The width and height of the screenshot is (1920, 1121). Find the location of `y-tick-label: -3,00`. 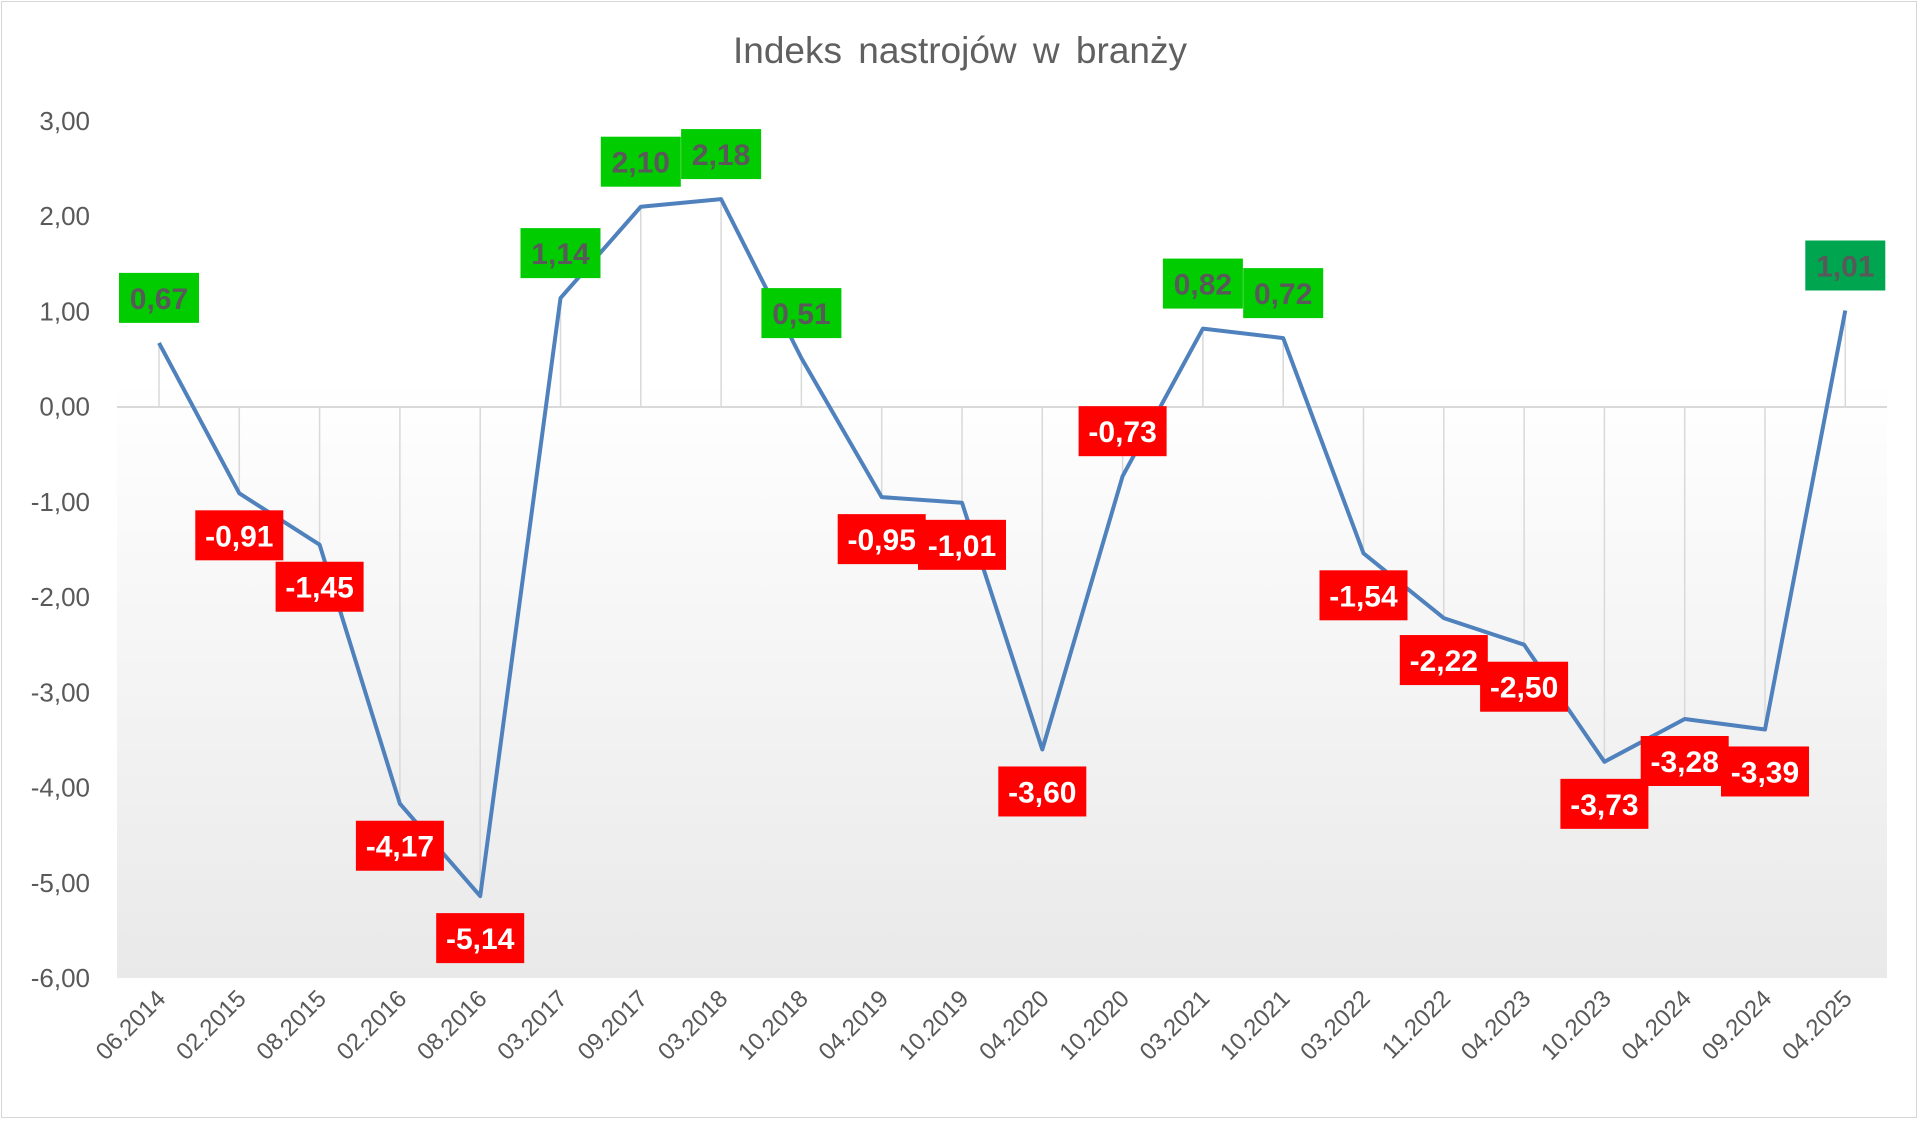

y-tick-label: -3,00 is located at coordinates (60, 692).